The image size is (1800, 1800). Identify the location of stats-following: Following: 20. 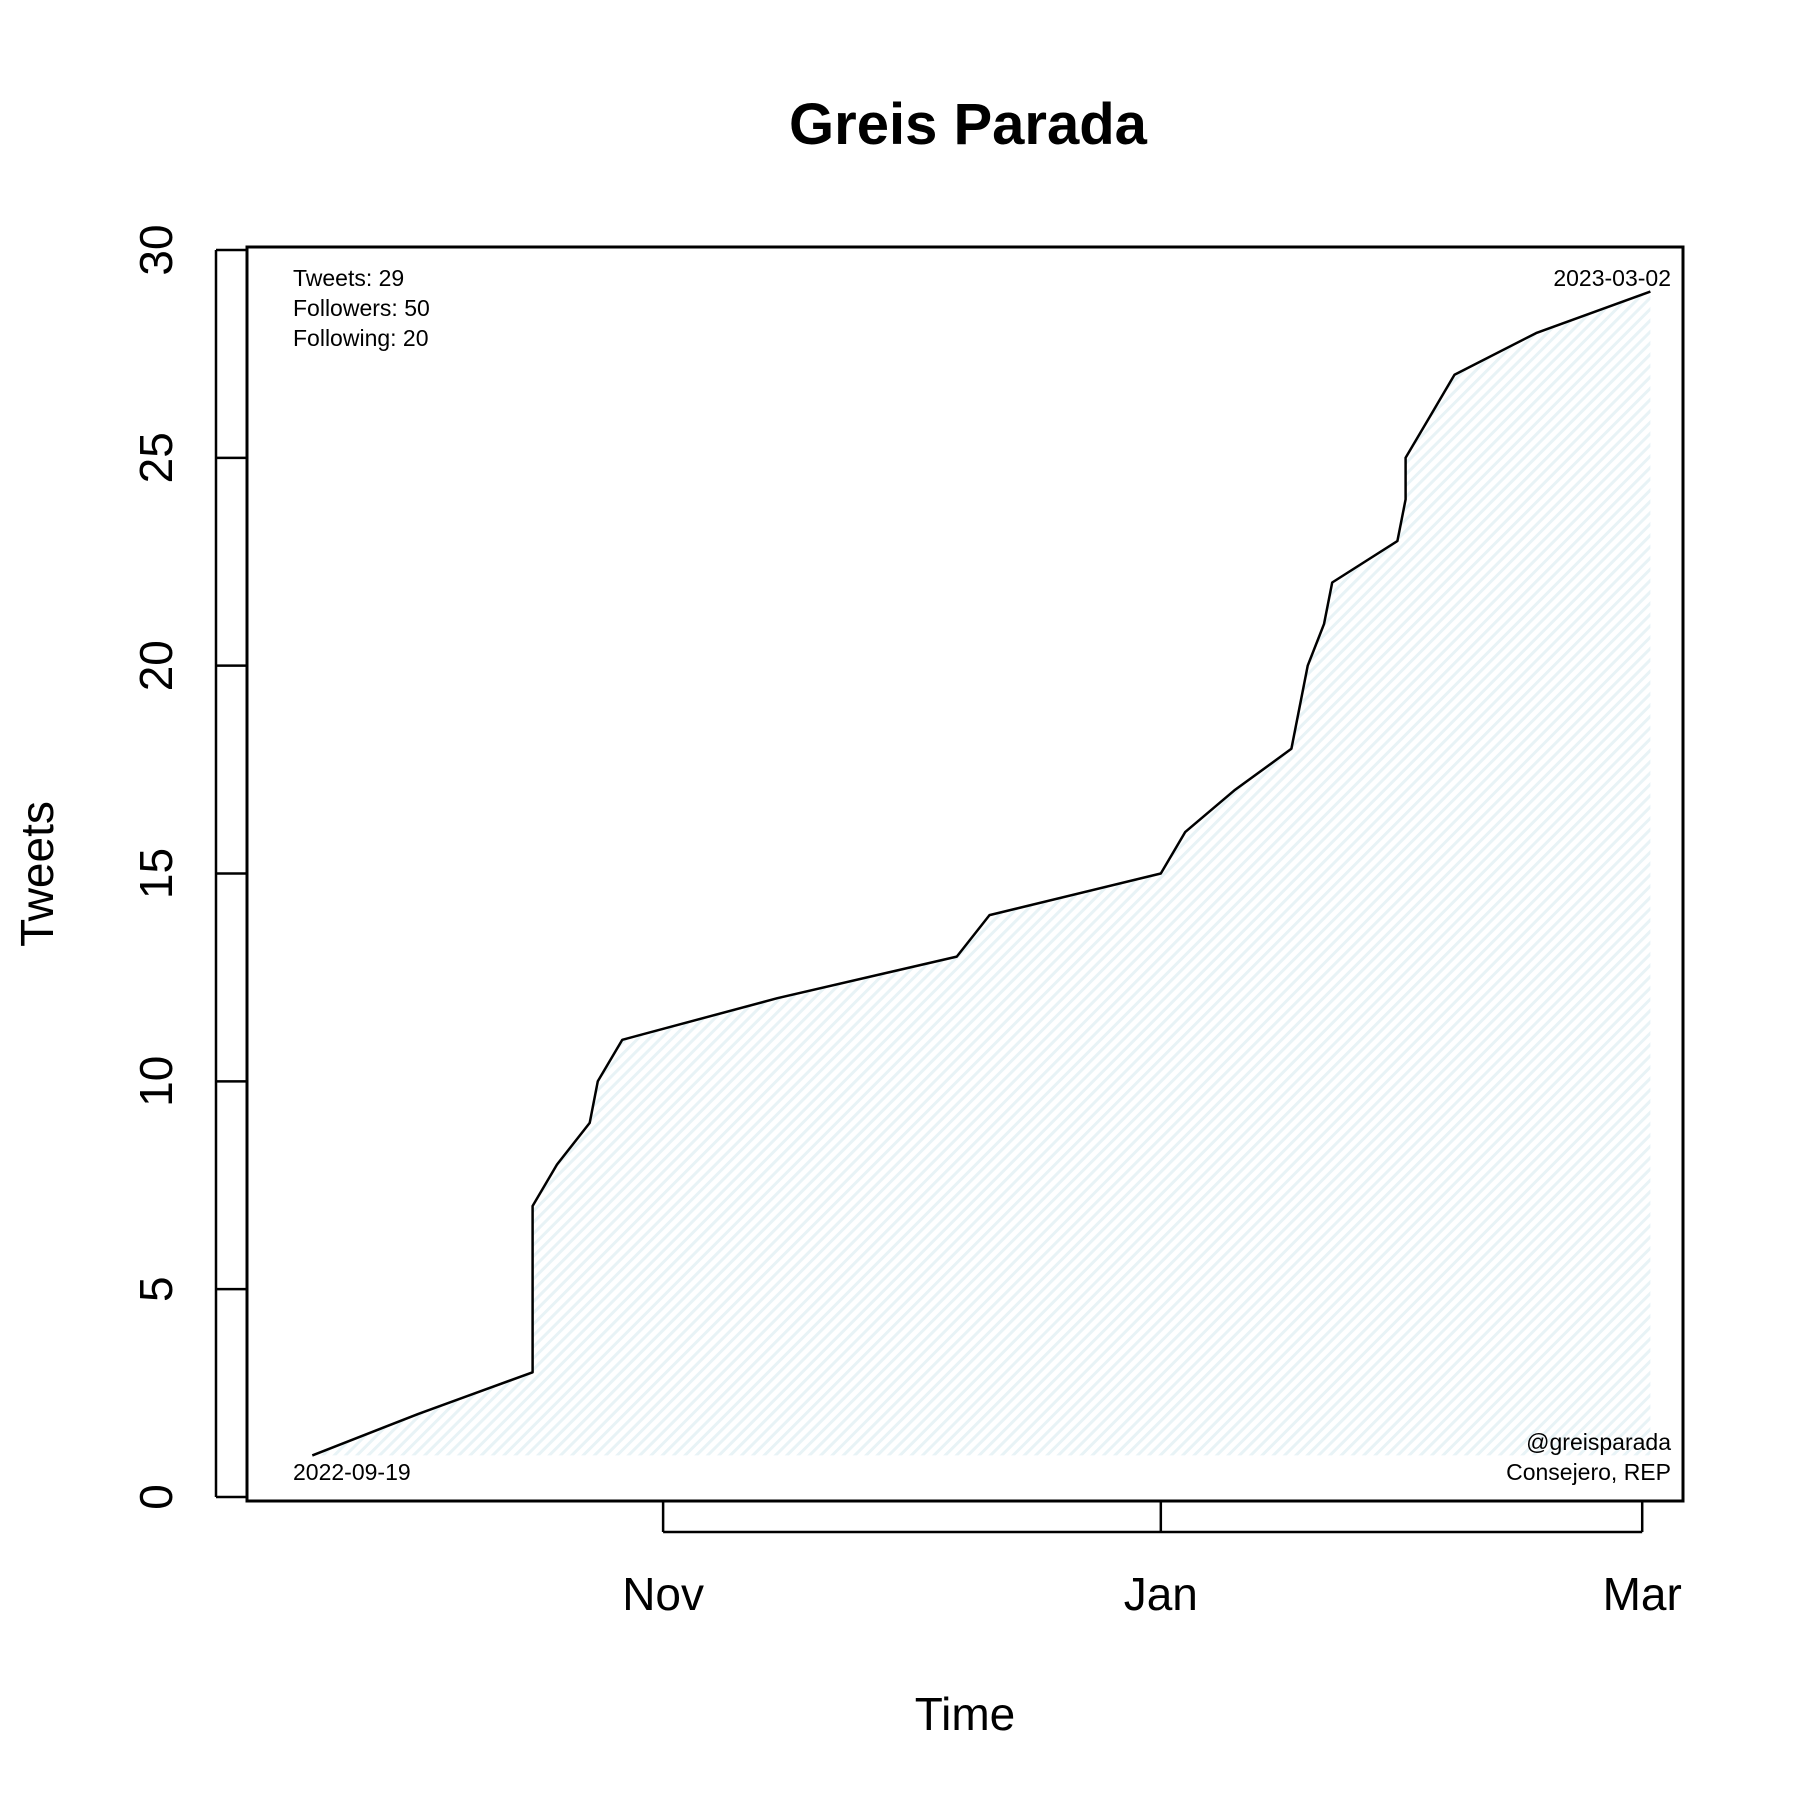
(361, 338).